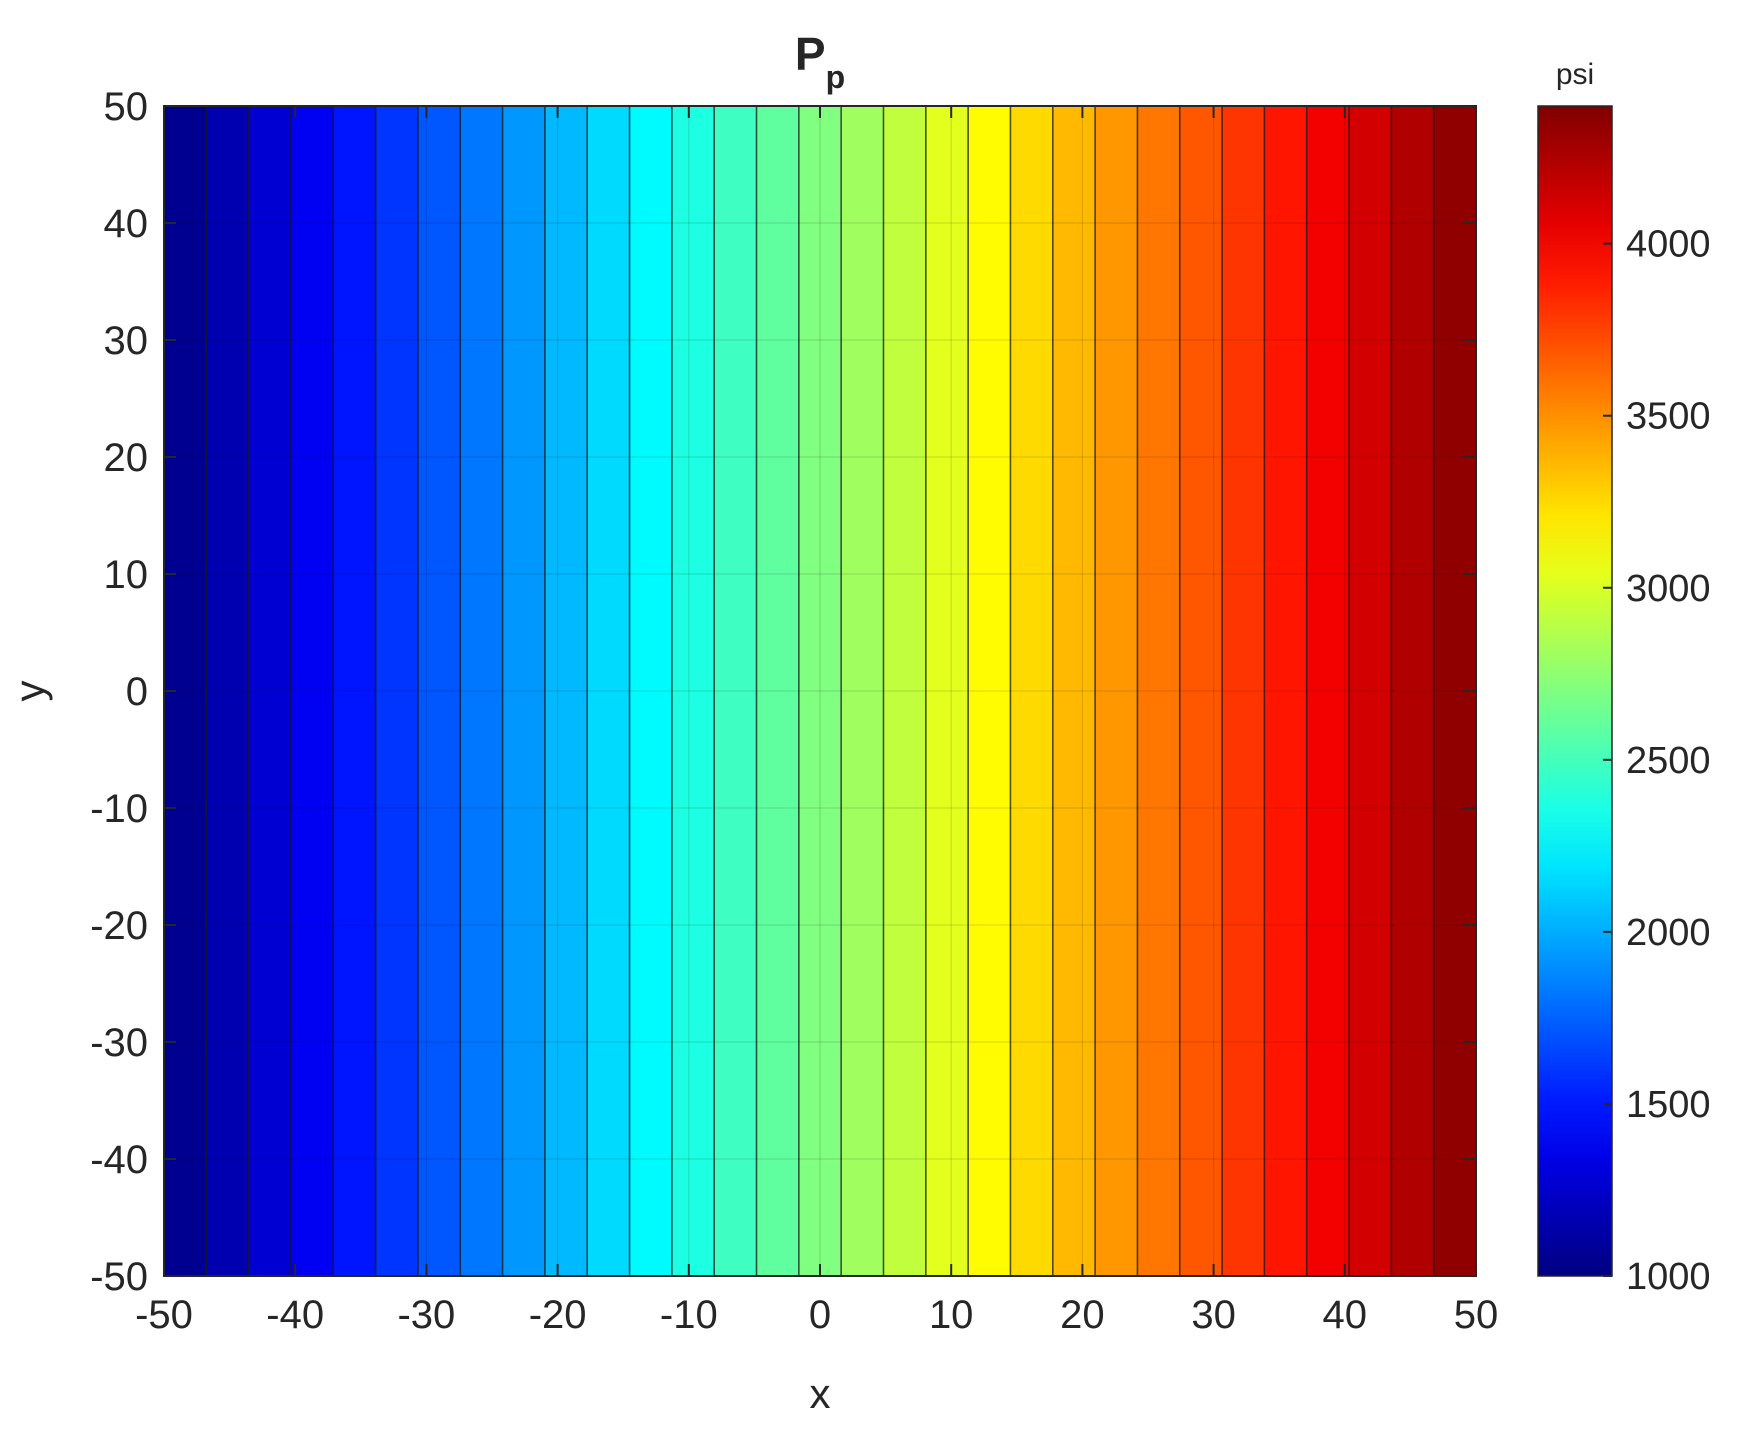 This screenshot has height=1432, width=1747. Describe the element at coordinates (558, 1315) in the screenshot. I see `x-tick-label: -20` at that location.